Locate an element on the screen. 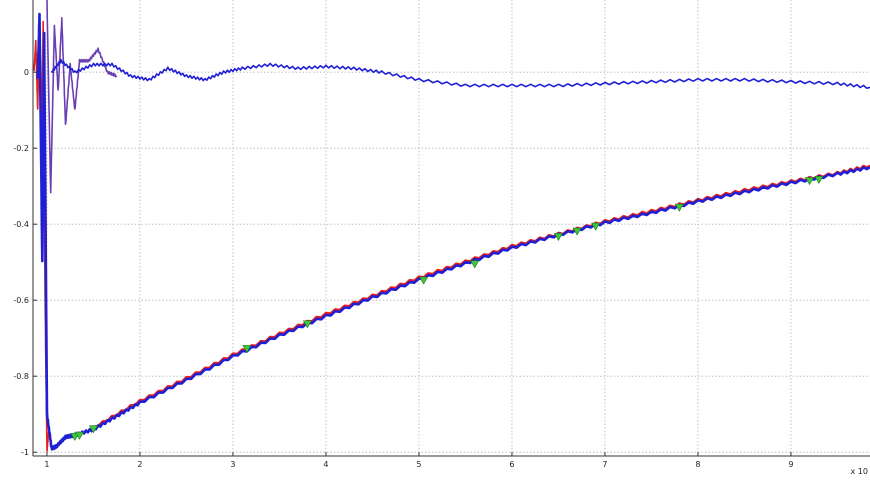 The height and width of the screenshot is (483, 870). x-tick-label: 7 is located at coordinates (604, 464).